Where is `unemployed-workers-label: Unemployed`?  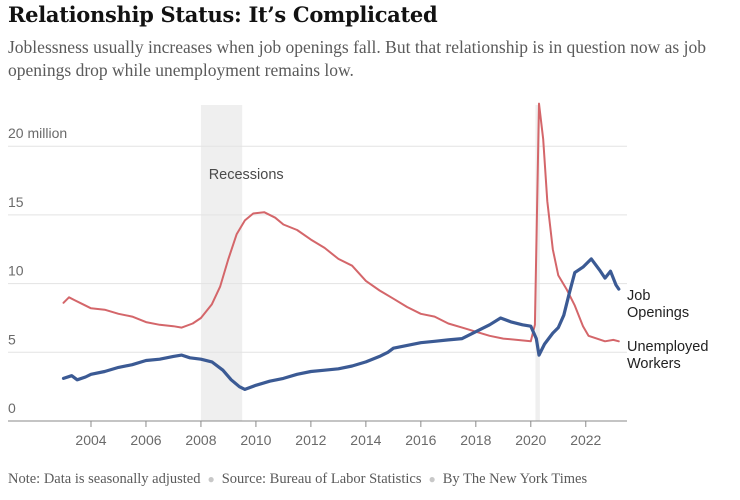 unemployed-workers-label: Unemployed is located at coordinates (667, 347).